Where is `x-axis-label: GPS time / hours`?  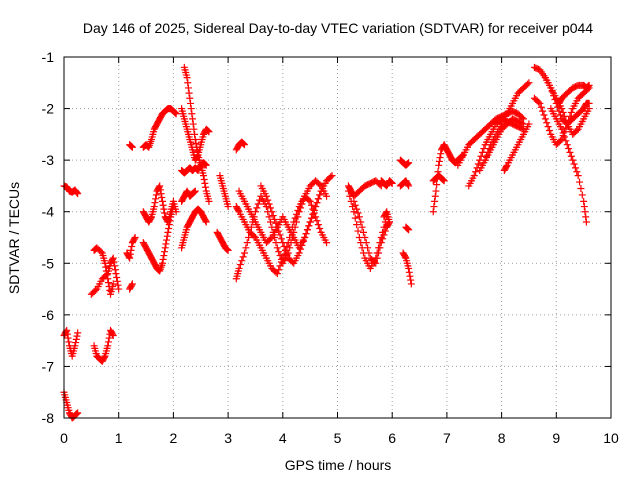 x-axis-label: GPS time / hours is located at coordinates (338, 465).